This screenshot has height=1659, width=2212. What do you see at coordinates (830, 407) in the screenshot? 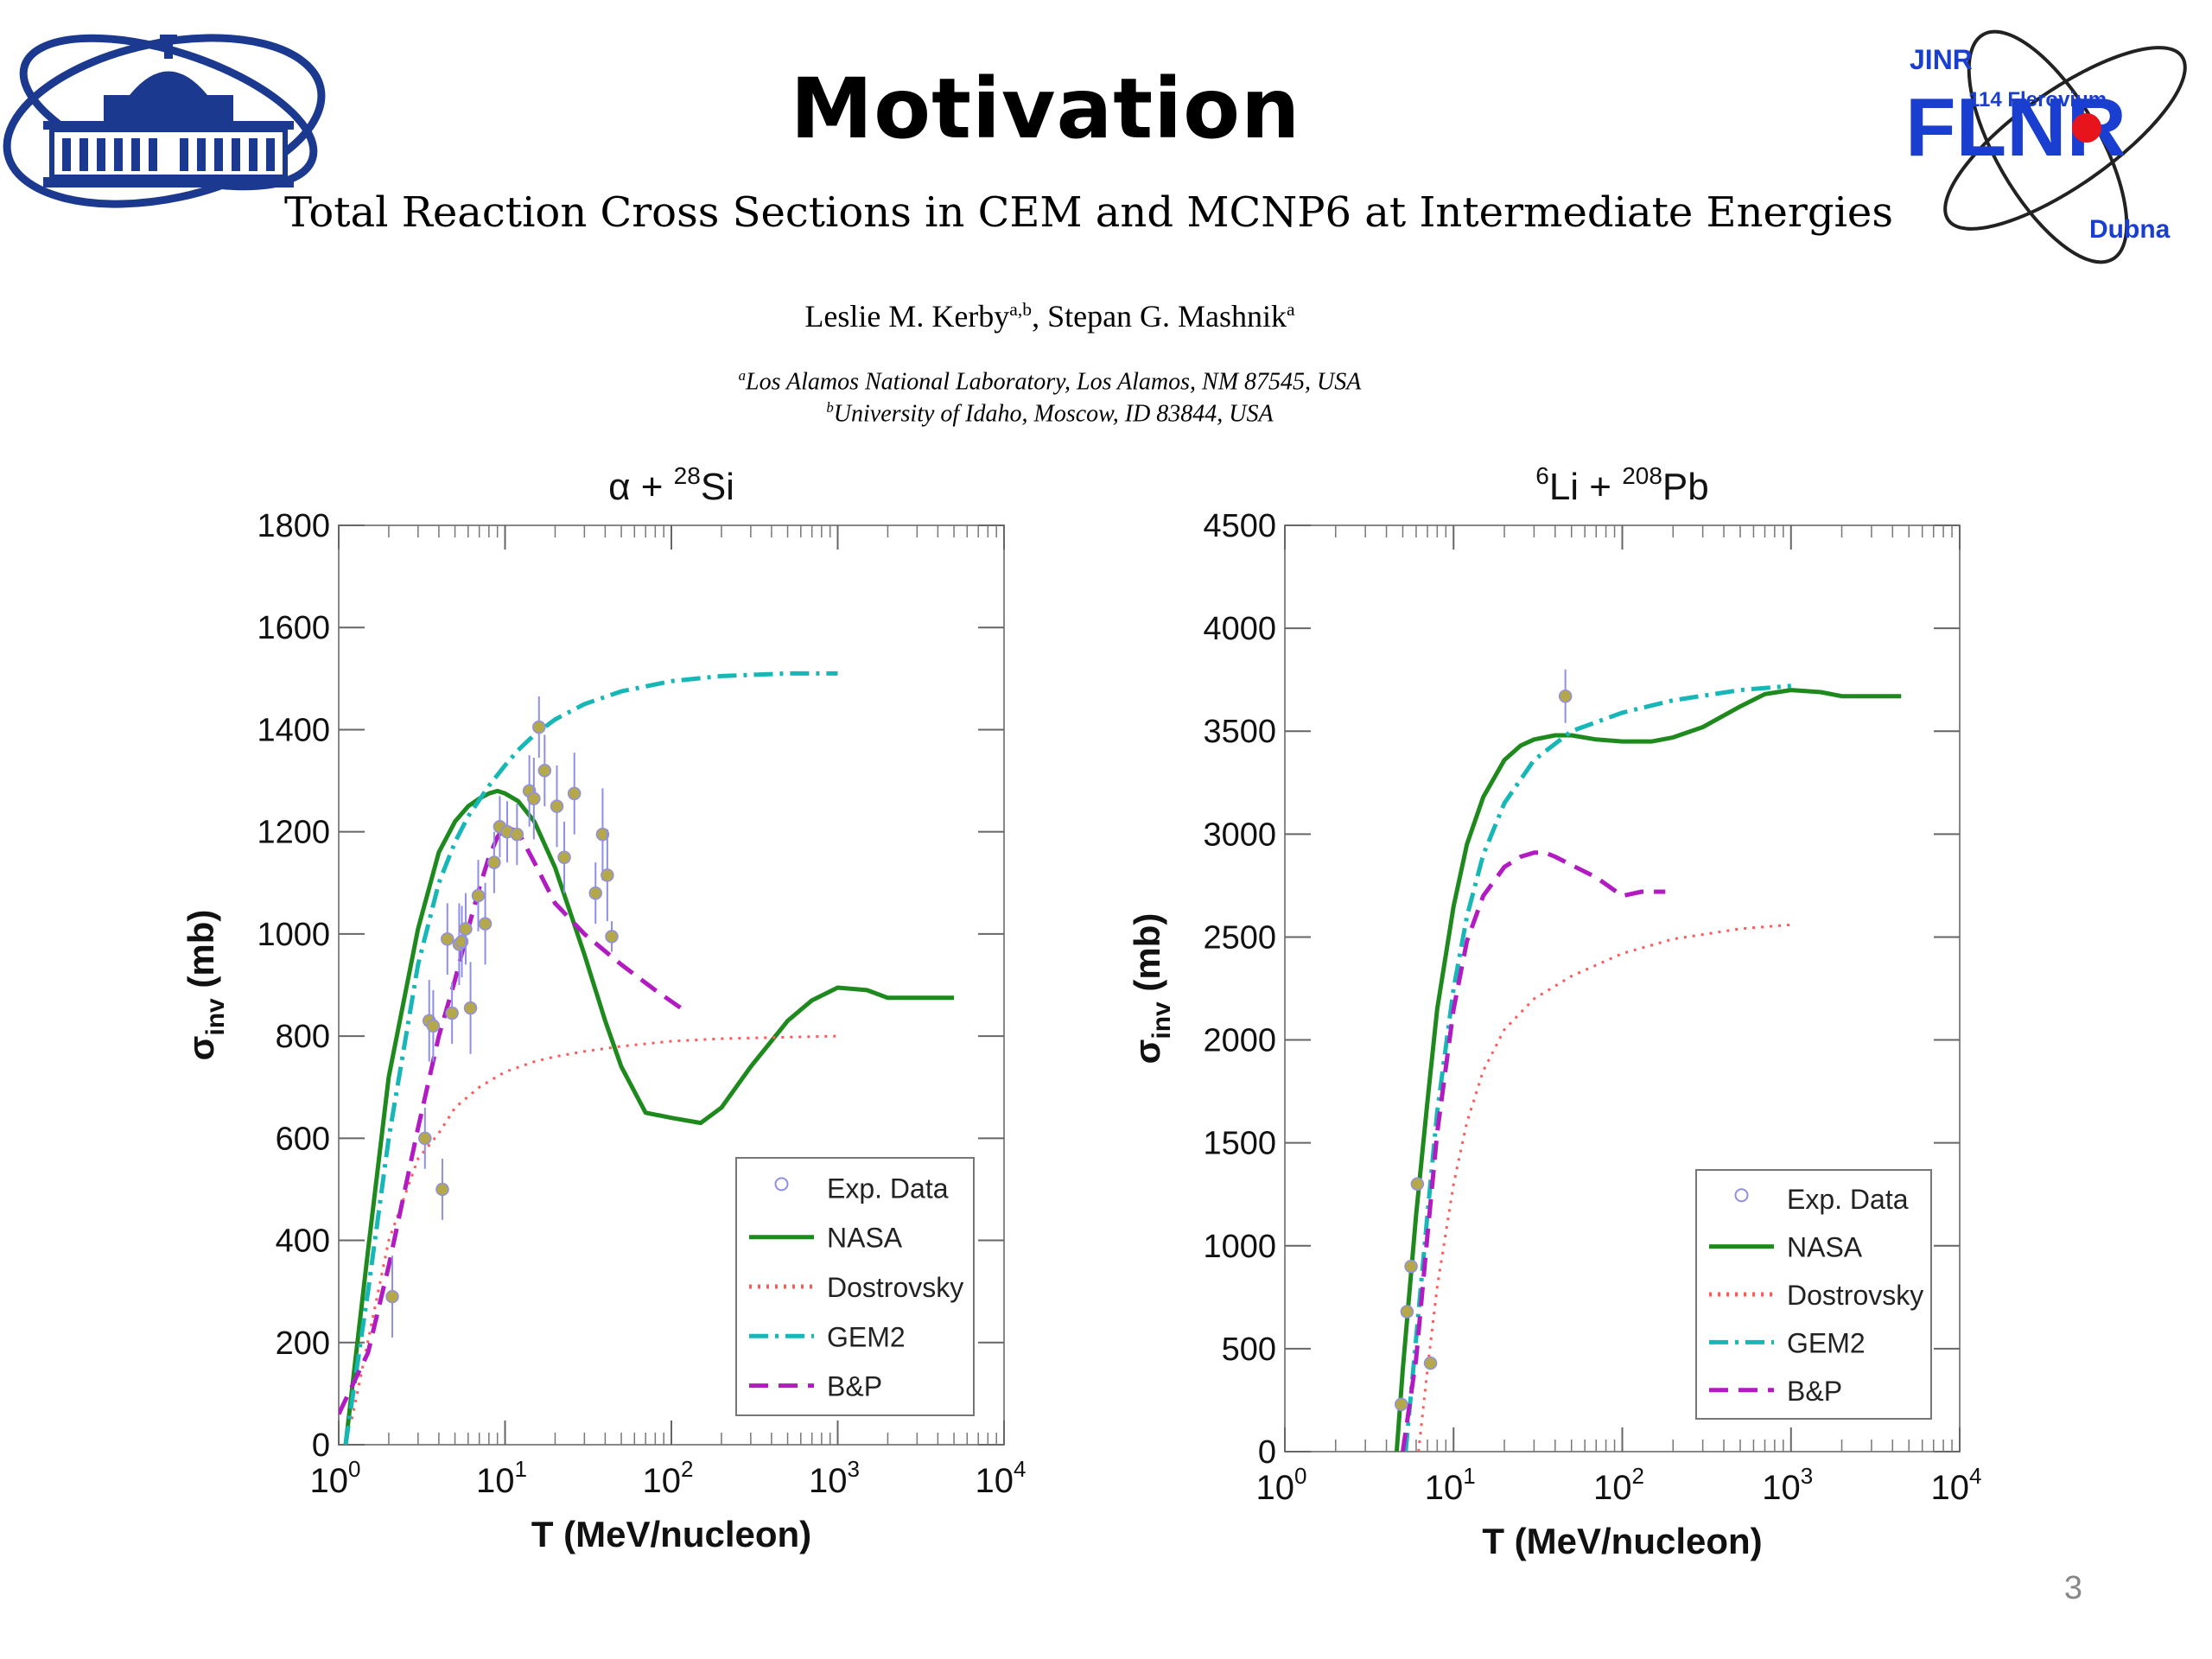
I see `affiliation-b-mark: b` at bounding box center [830, 407].